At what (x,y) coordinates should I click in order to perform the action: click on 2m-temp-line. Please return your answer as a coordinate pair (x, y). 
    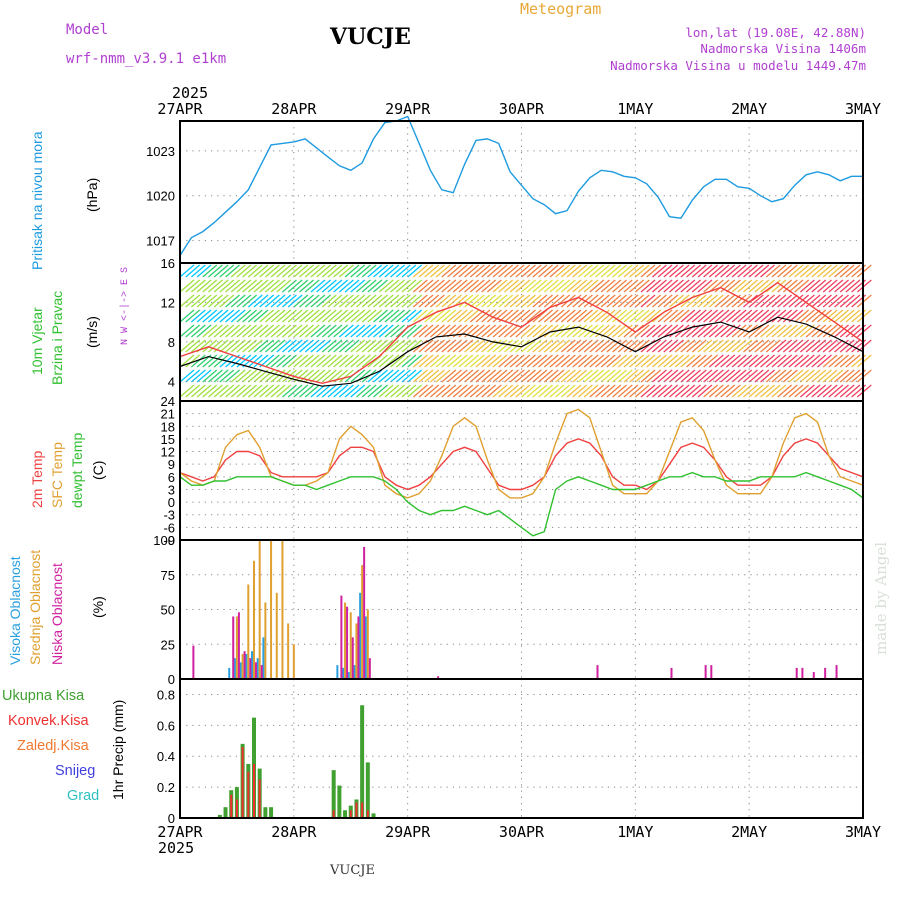
    Looking at the image, I should click on (521, 464).